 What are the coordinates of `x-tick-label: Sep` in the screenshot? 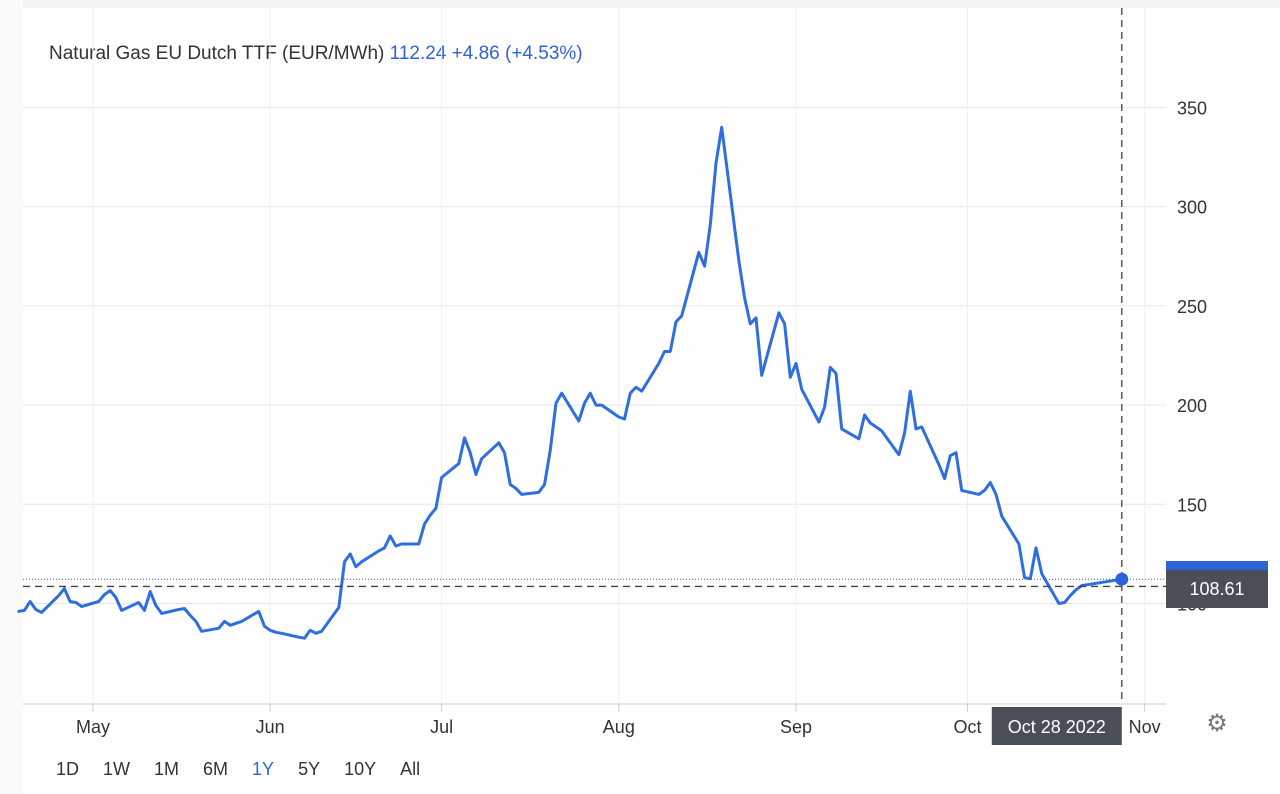 It's located at (796, 727).